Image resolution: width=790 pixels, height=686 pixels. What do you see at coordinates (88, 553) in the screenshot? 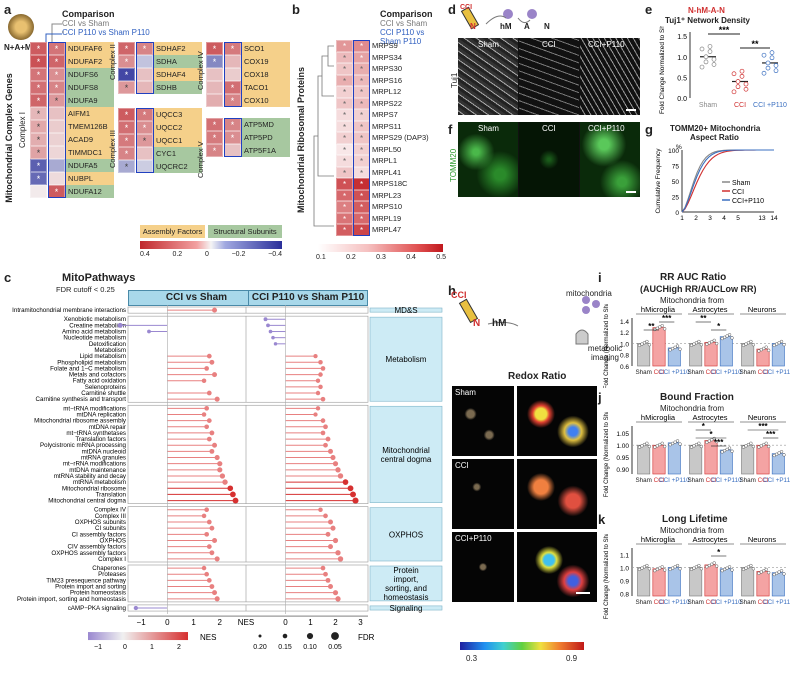
I see `pathway-label: OXPHOS assembly factors` at bounding box center [88, 553].